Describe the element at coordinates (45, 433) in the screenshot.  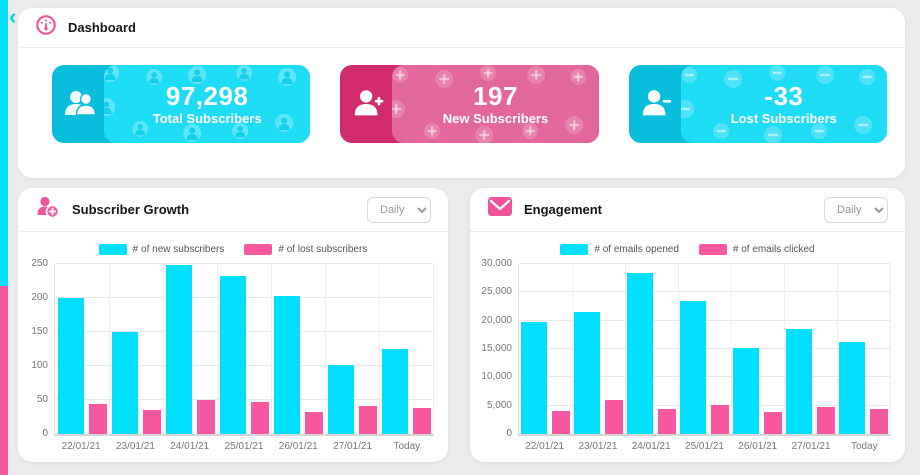
I see `y-axis-tick-label: 0` at that location.